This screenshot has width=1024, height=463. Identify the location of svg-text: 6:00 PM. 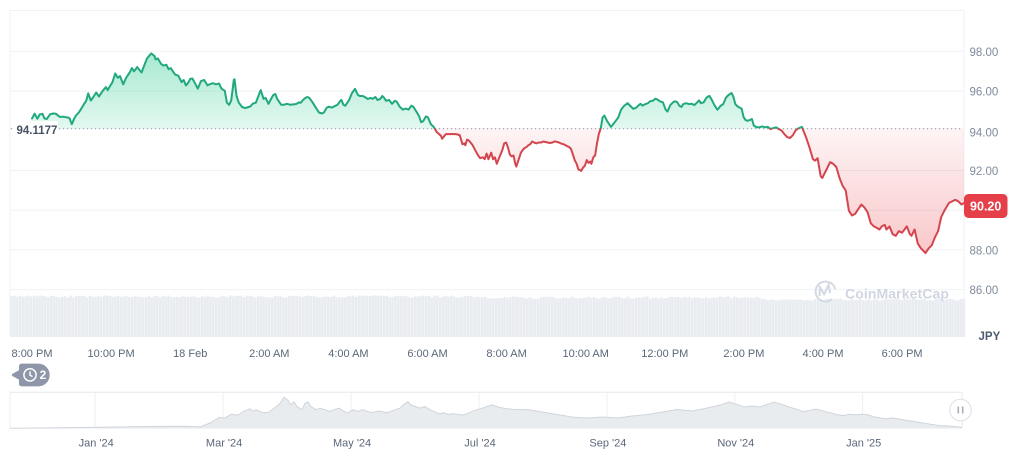
(902, 354).